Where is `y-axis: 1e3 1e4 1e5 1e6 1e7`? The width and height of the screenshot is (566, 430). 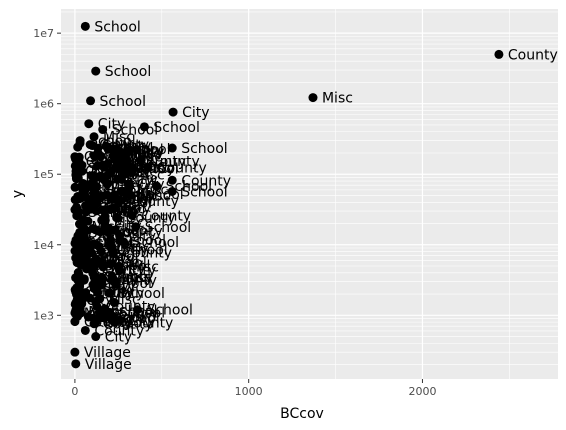 y-axis: 1e3 1e4 1e5 1e6 1e7 is located at coordinates (47, 174).